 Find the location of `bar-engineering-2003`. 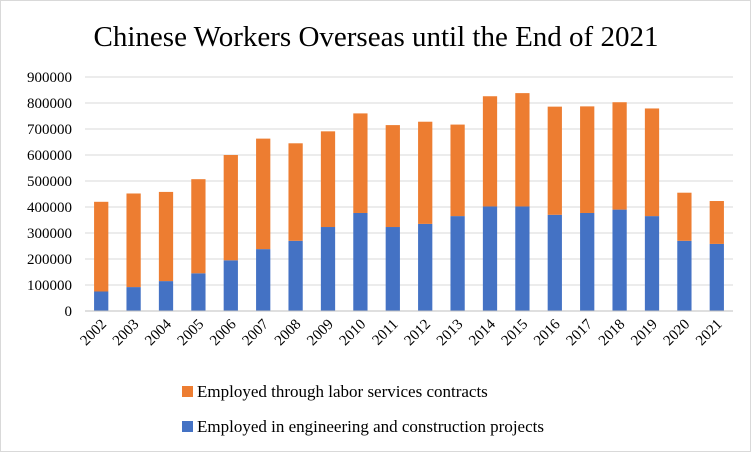

bar-engineering-2003 is located at coordinates (133, 299).